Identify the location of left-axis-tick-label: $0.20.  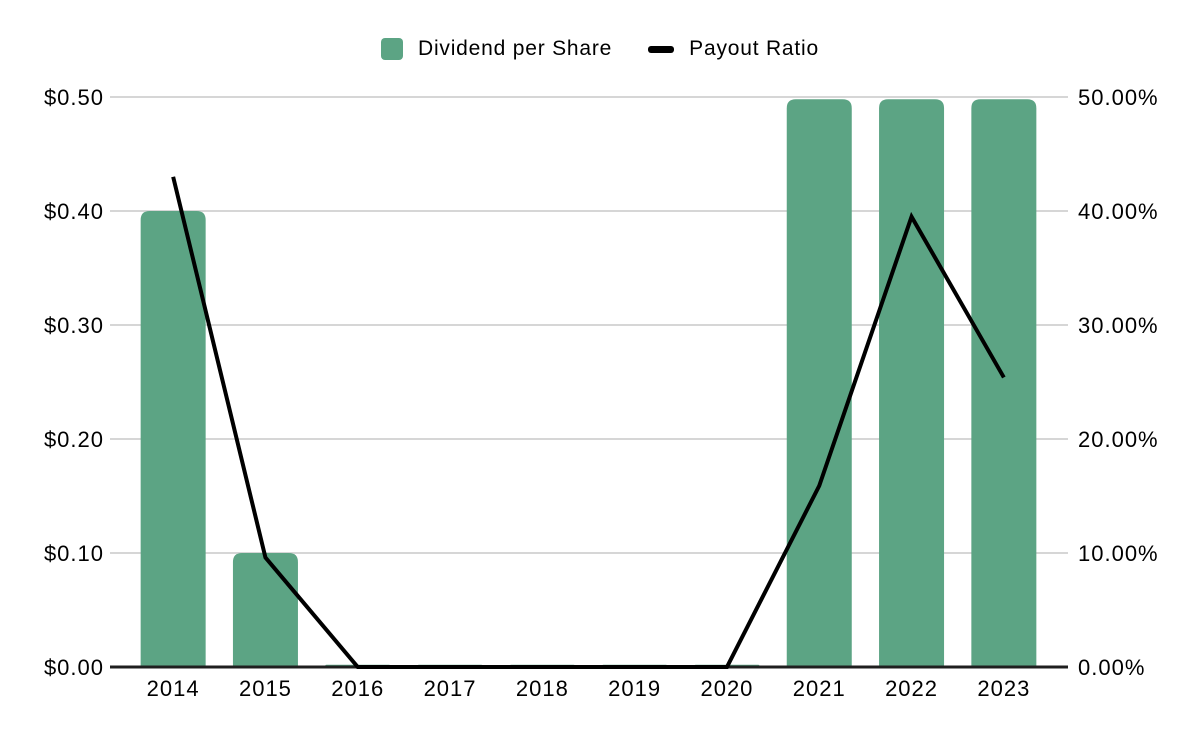
(74, 439).